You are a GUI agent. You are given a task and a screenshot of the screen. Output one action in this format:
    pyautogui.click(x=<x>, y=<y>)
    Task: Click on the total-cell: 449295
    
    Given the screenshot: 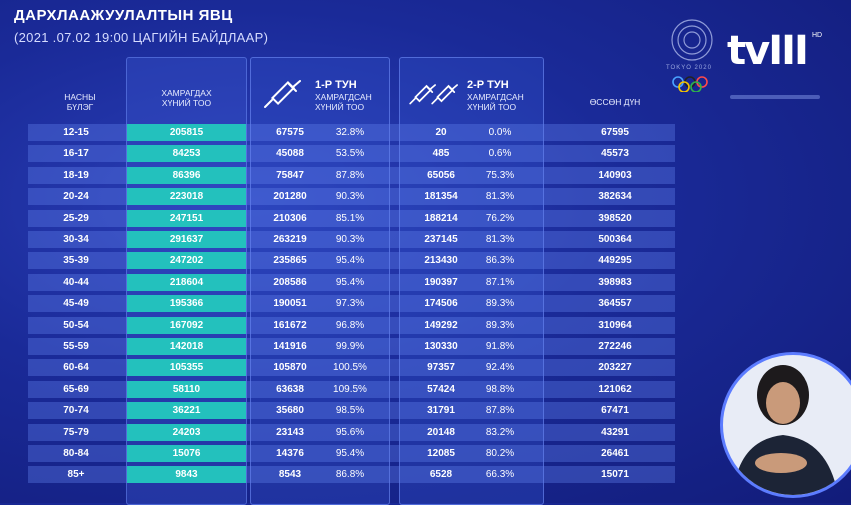 What is the action you would take?
    pyautogui.click(x=615, y=261)
    